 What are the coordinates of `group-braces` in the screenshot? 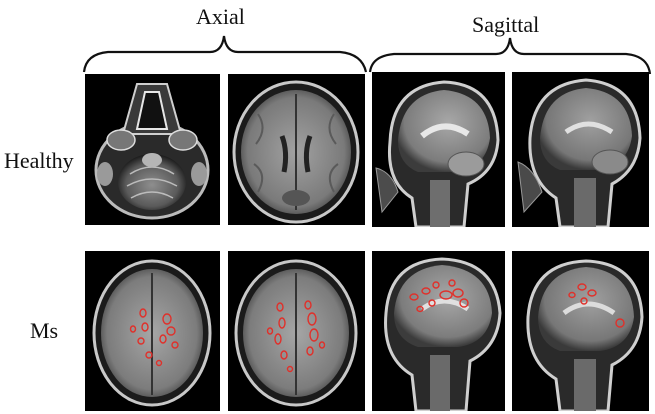 It's located at (367, 55).